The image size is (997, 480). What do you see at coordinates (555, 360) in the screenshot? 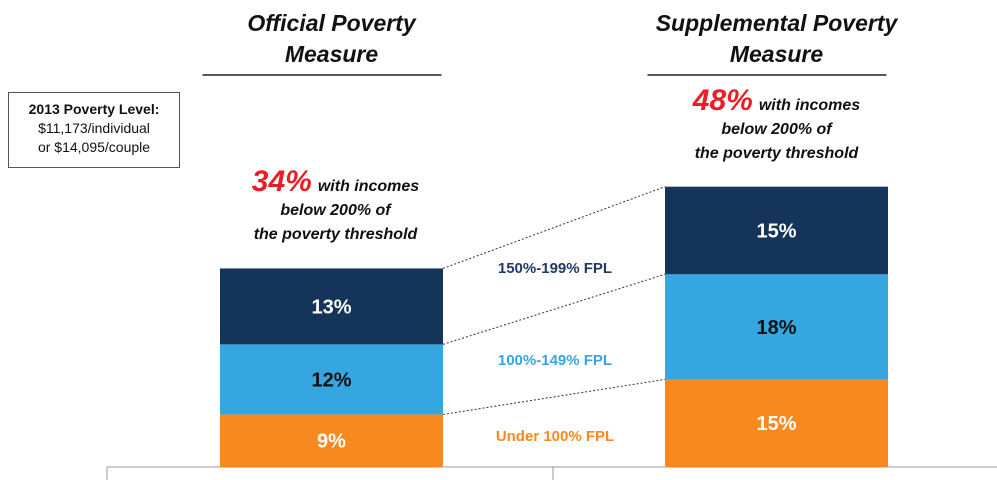
I see `legend-label: 100%-149% FPL` at bounding box center [555, 360].